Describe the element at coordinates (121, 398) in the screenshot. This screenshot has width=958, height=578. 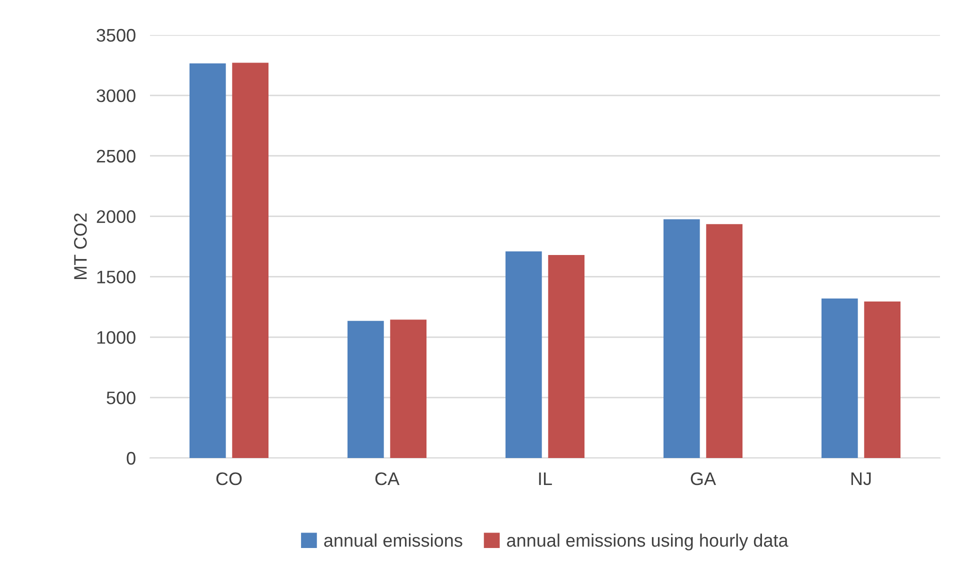
I see `y-tick-label: 500` at that location.